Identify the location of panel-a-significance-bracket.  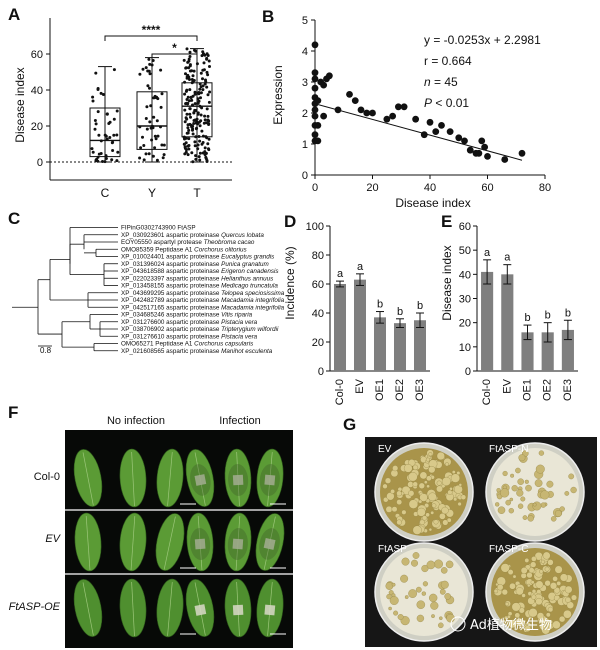
(151, 38).